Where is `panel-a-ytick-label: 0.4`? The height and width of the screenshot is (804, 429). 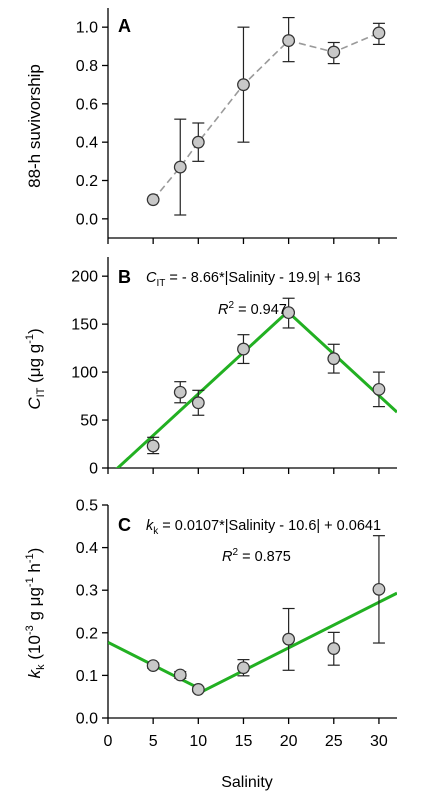 panel-a-ytick-label: 0.4 is located at coordinates (87, 143).